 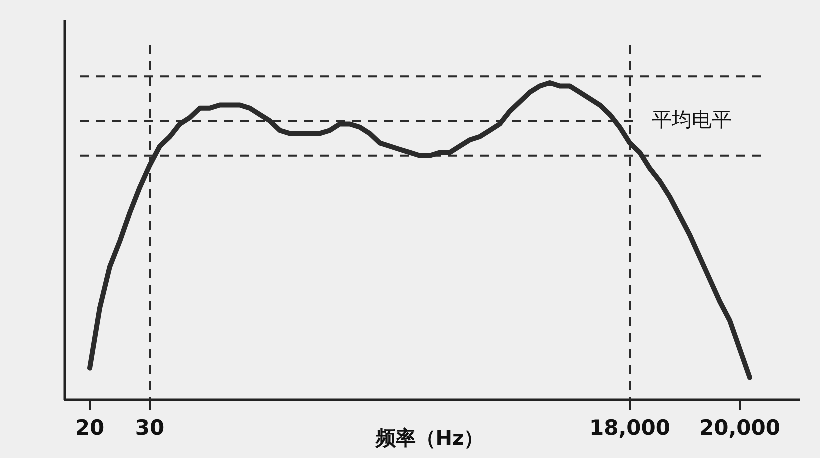 I want to click on x-tick-label: 20, so click(x=90, y=428).